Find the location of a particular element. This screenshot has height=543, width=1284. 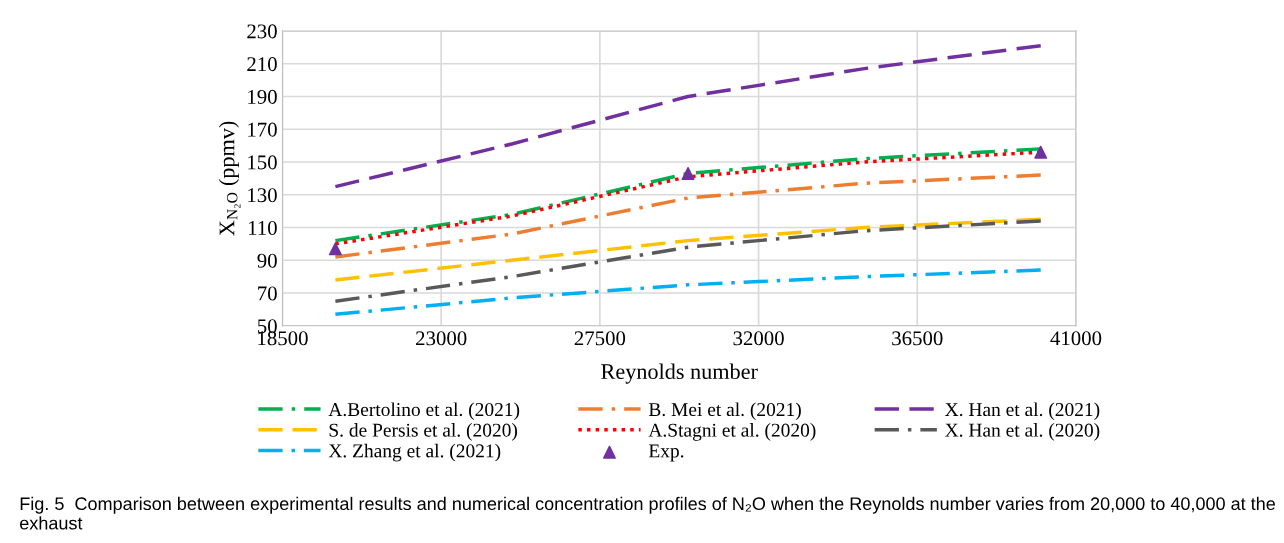

x-tick-label: 23000 is located at coordinates (441, 338).